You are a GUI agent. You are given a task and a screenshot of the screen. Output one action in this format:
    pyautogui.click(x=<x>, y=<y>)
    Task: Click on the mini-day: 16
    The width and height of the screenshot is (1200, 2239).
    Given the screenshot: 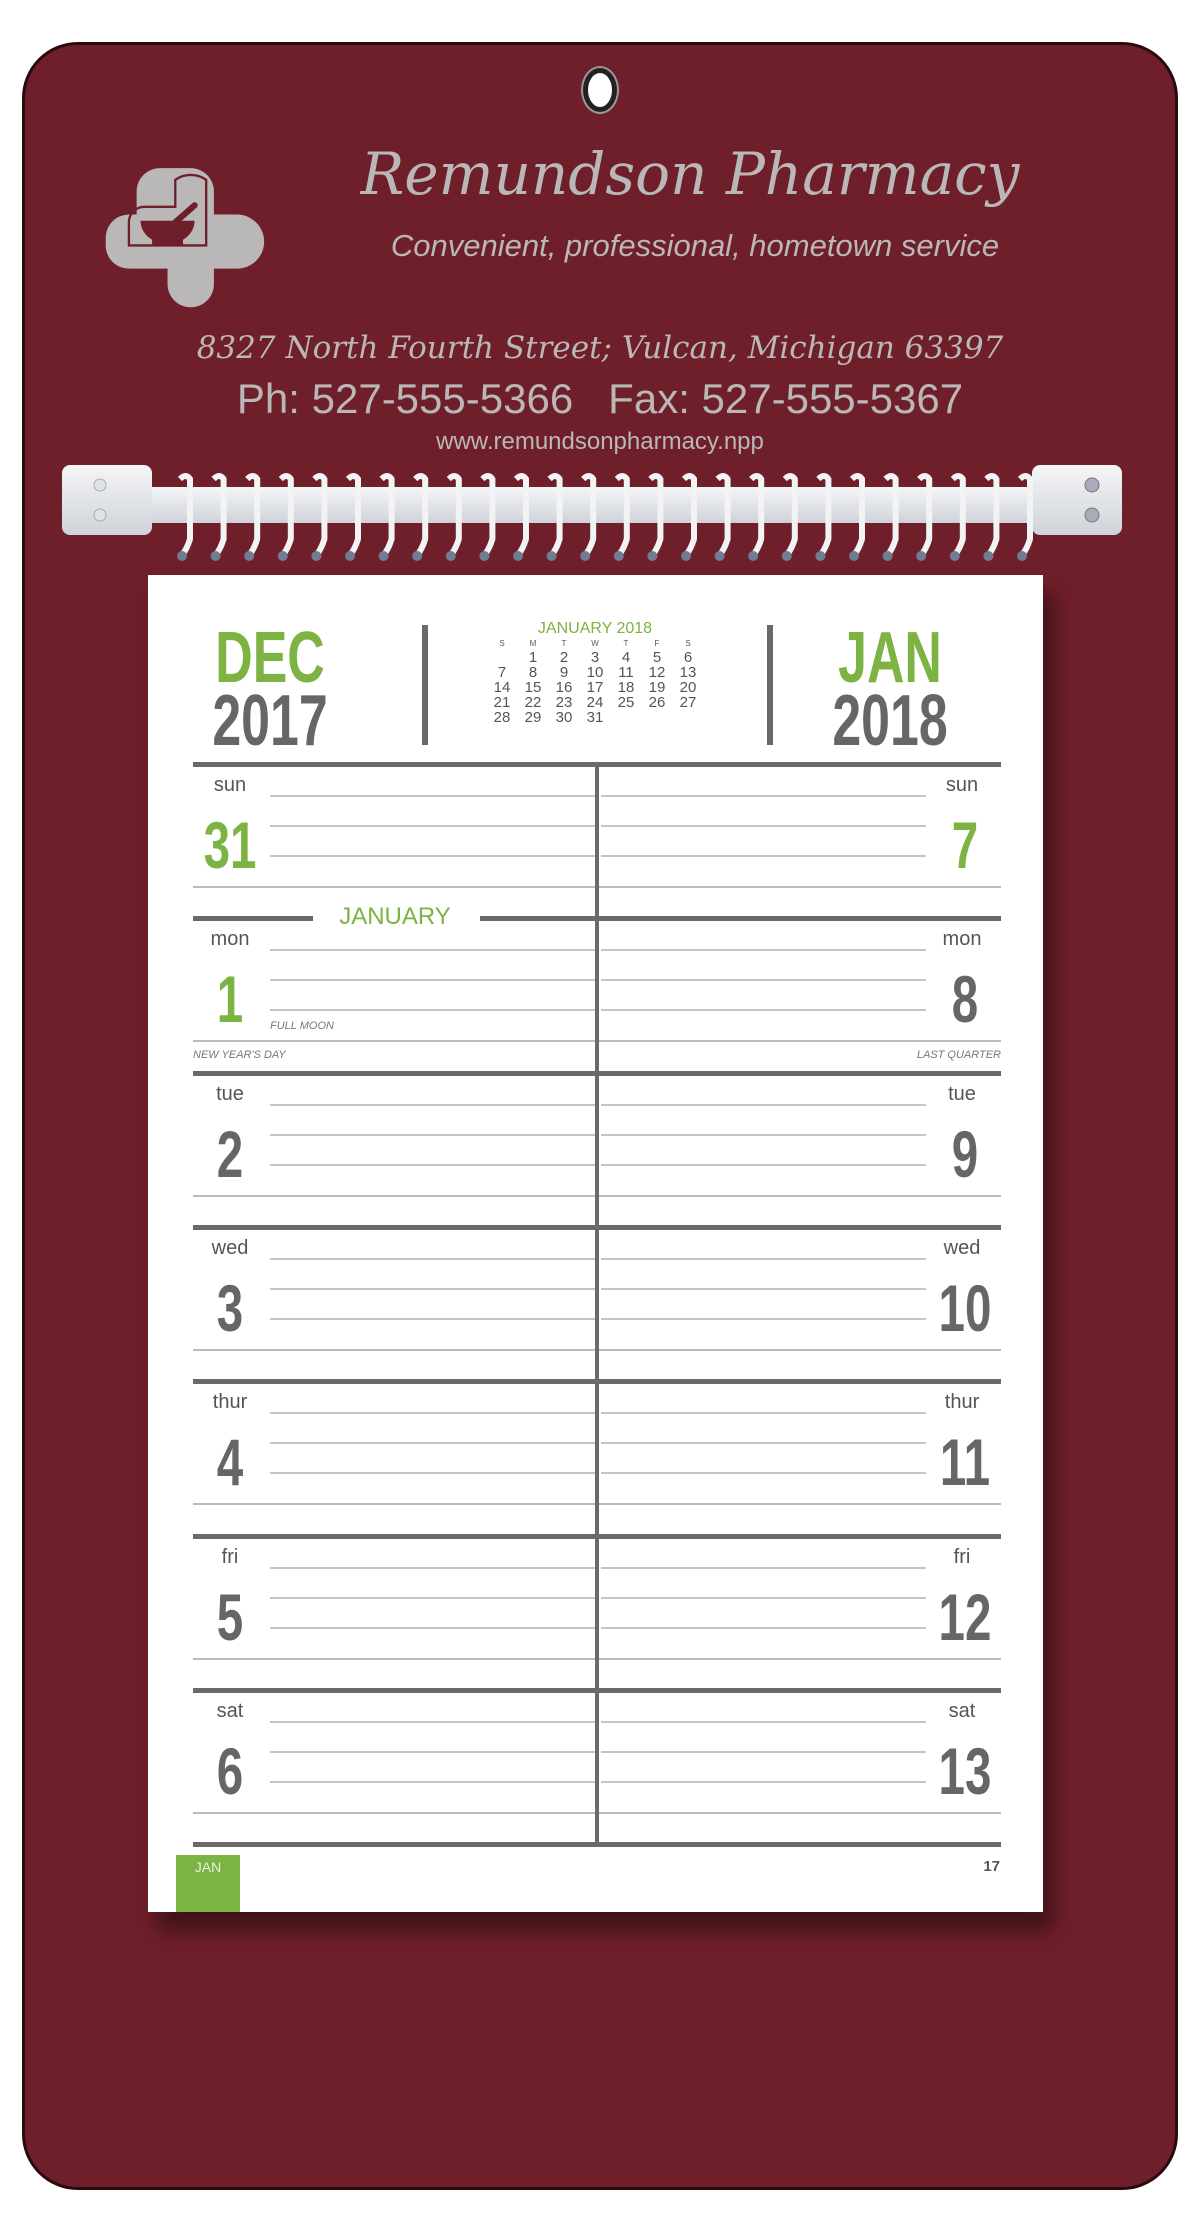 What is the action you would take?
    pyautogui.click(x=564, y=687)
    